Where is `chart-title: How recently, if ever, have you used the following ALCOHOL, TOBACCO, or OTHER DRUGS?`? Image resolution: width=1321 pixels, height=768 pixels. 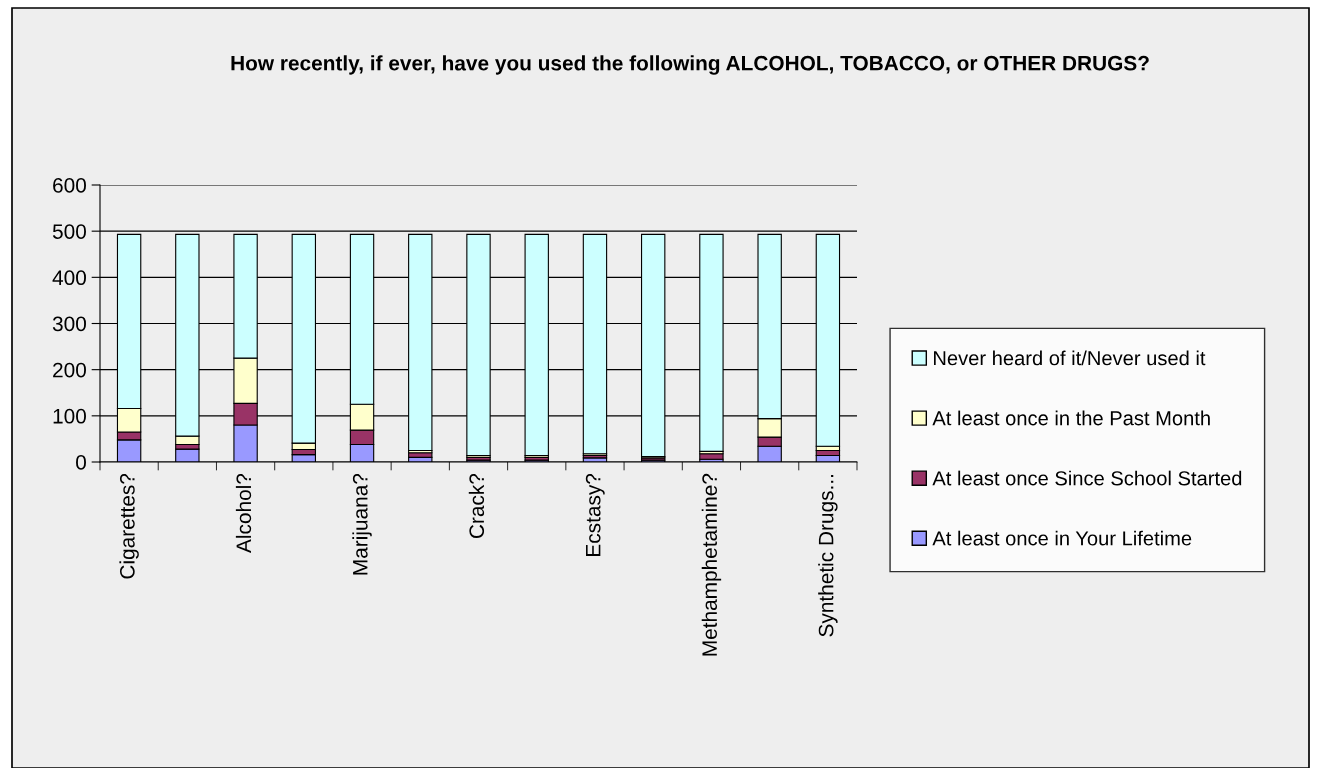 chart-title: How recently, if ever, have you used the following ALCOHOL, TOBACCO, or OTHER DRUGS? is located at coordinates (690, 65).